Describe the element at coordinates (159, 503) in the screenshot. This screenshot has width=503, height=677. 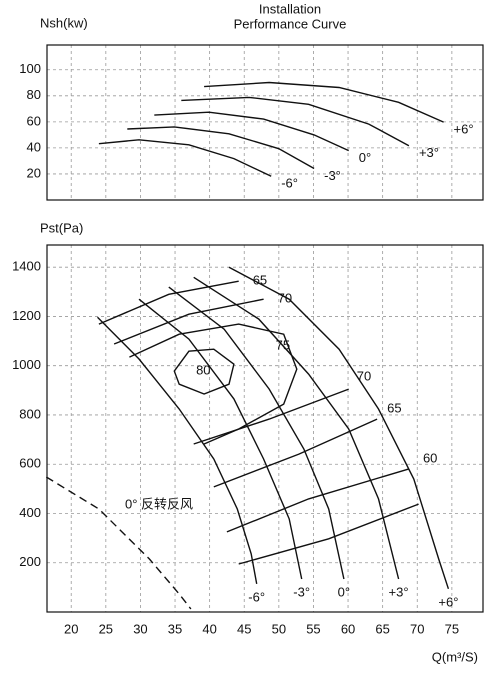
I see `curve-label: 0° 反转反风` at that location.